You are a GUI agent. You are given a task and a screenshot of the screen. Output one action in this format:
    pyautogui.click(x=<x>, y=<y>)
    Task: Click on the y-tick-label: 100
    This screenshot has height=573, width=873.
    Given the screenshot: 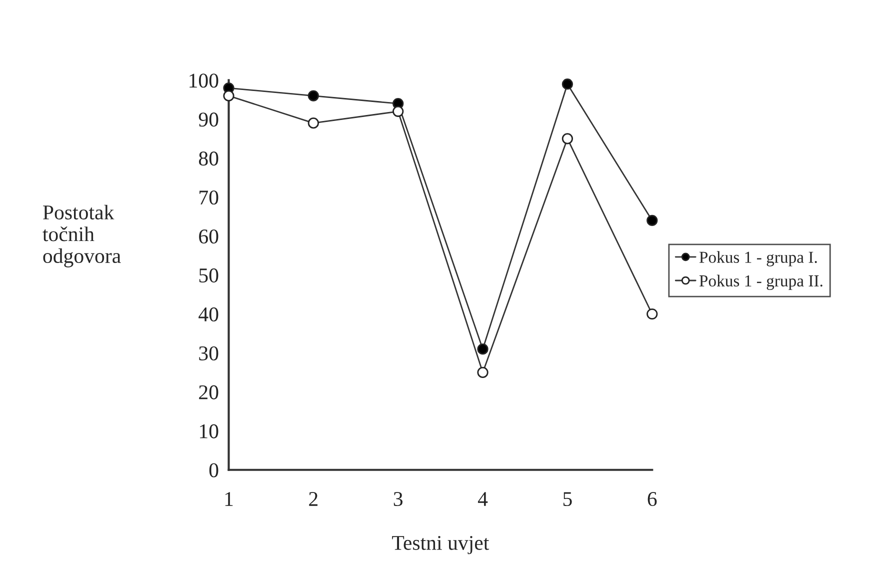 What is the action you would take?
    pyautogui.click(x=204, y=81)
    